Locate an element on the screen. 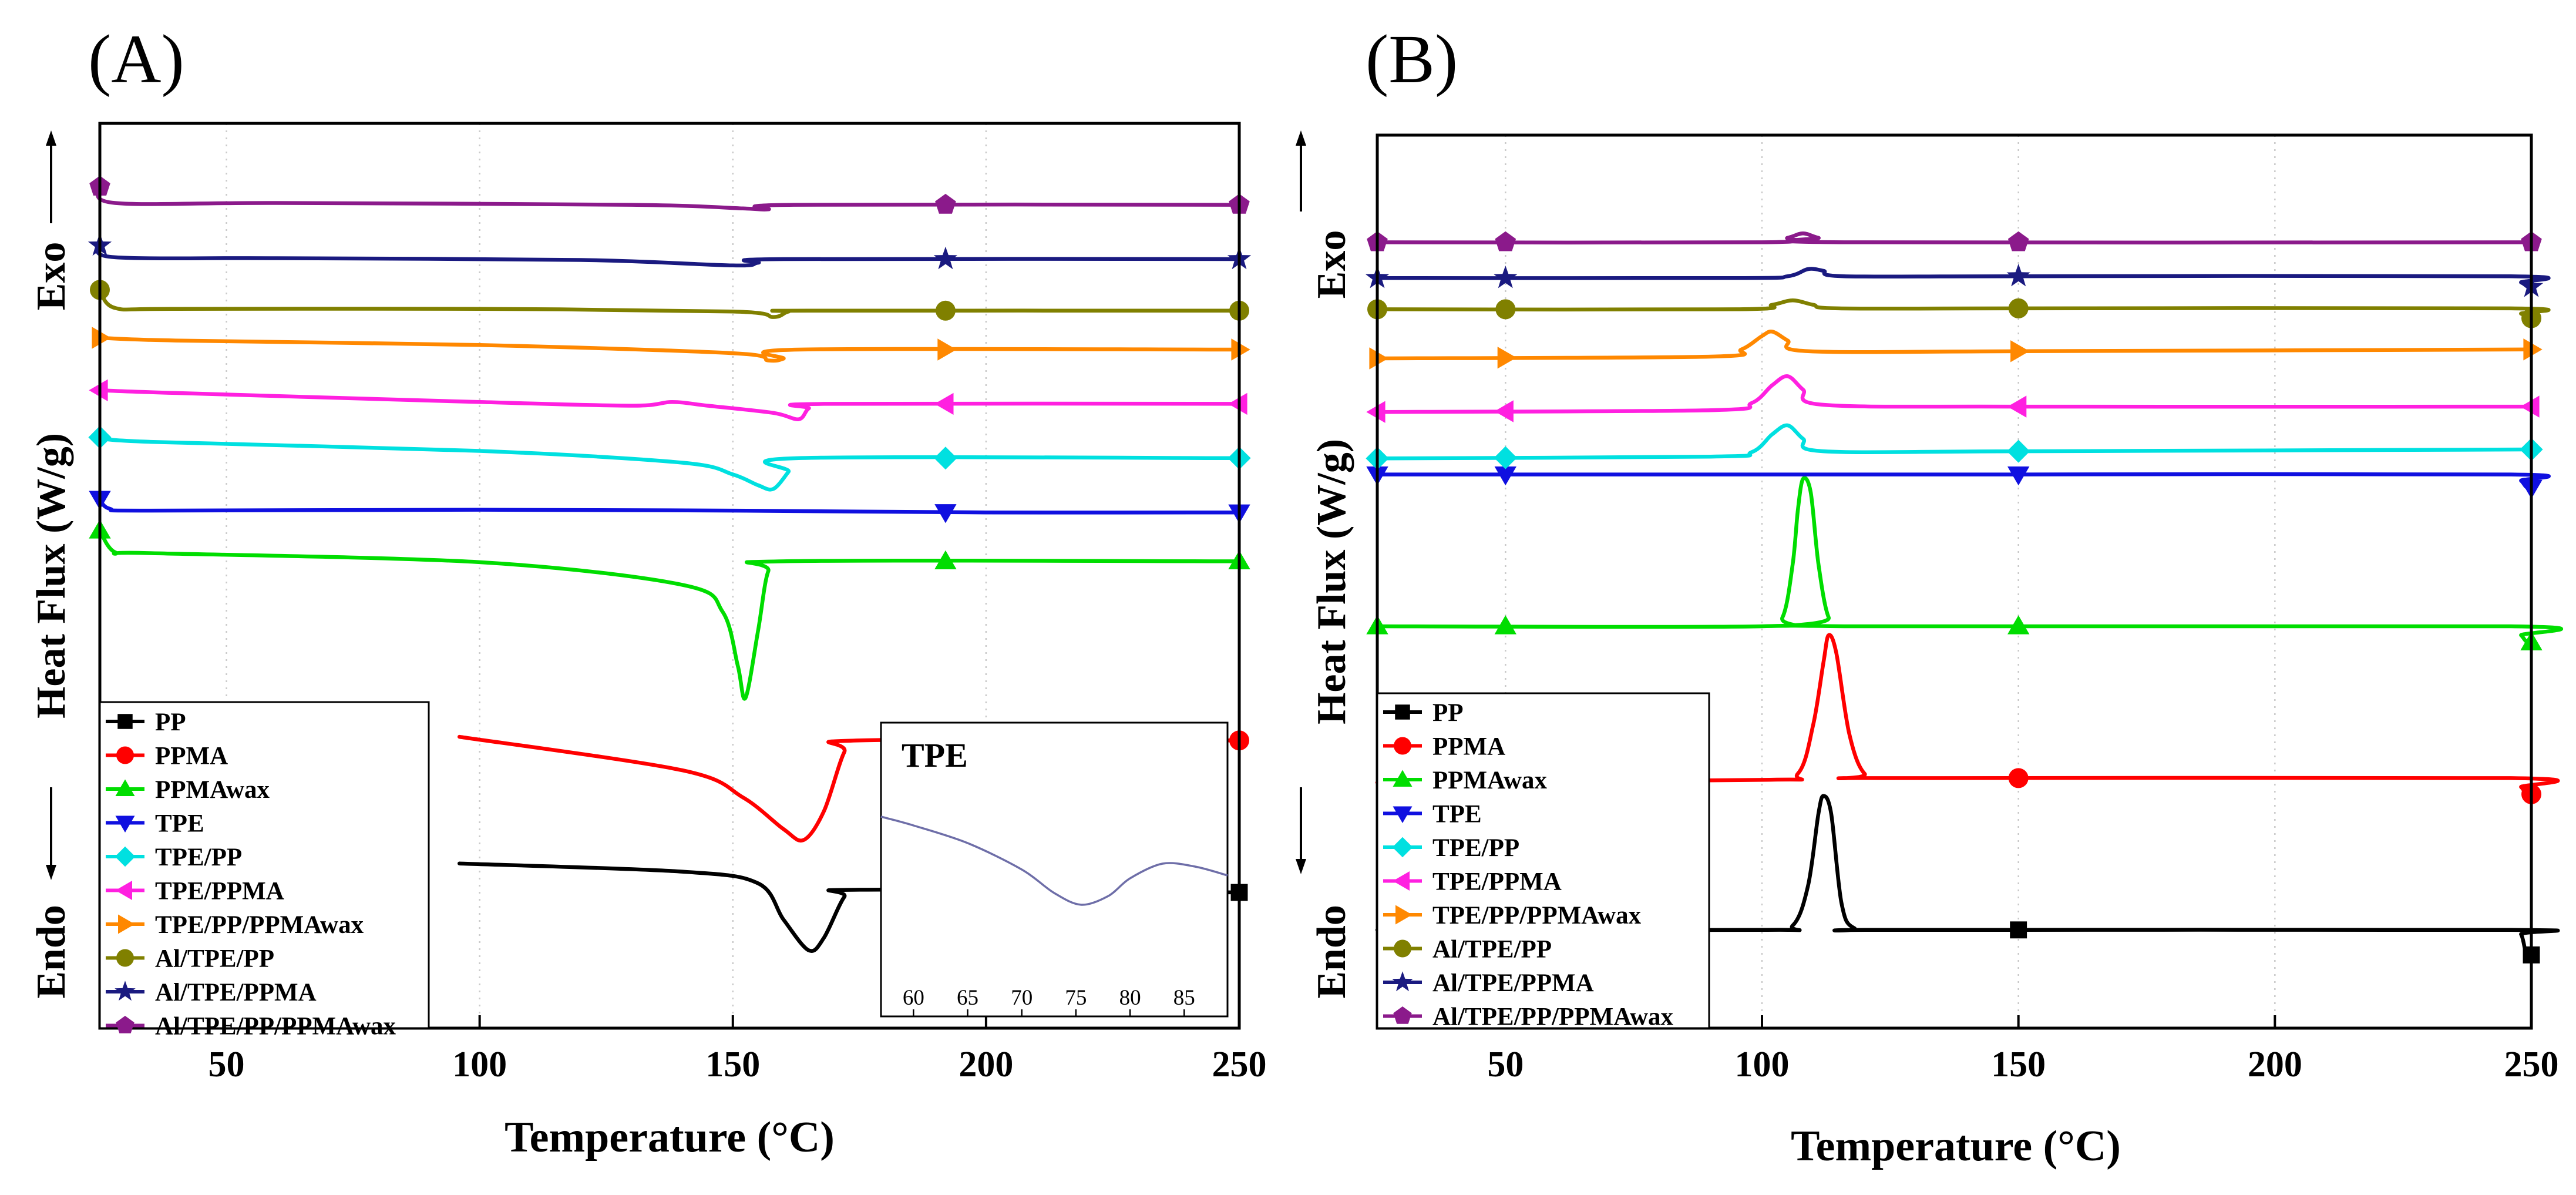  panel-b-legend-marker-al-tpe-ppma is located at coordinates (1402, 981).